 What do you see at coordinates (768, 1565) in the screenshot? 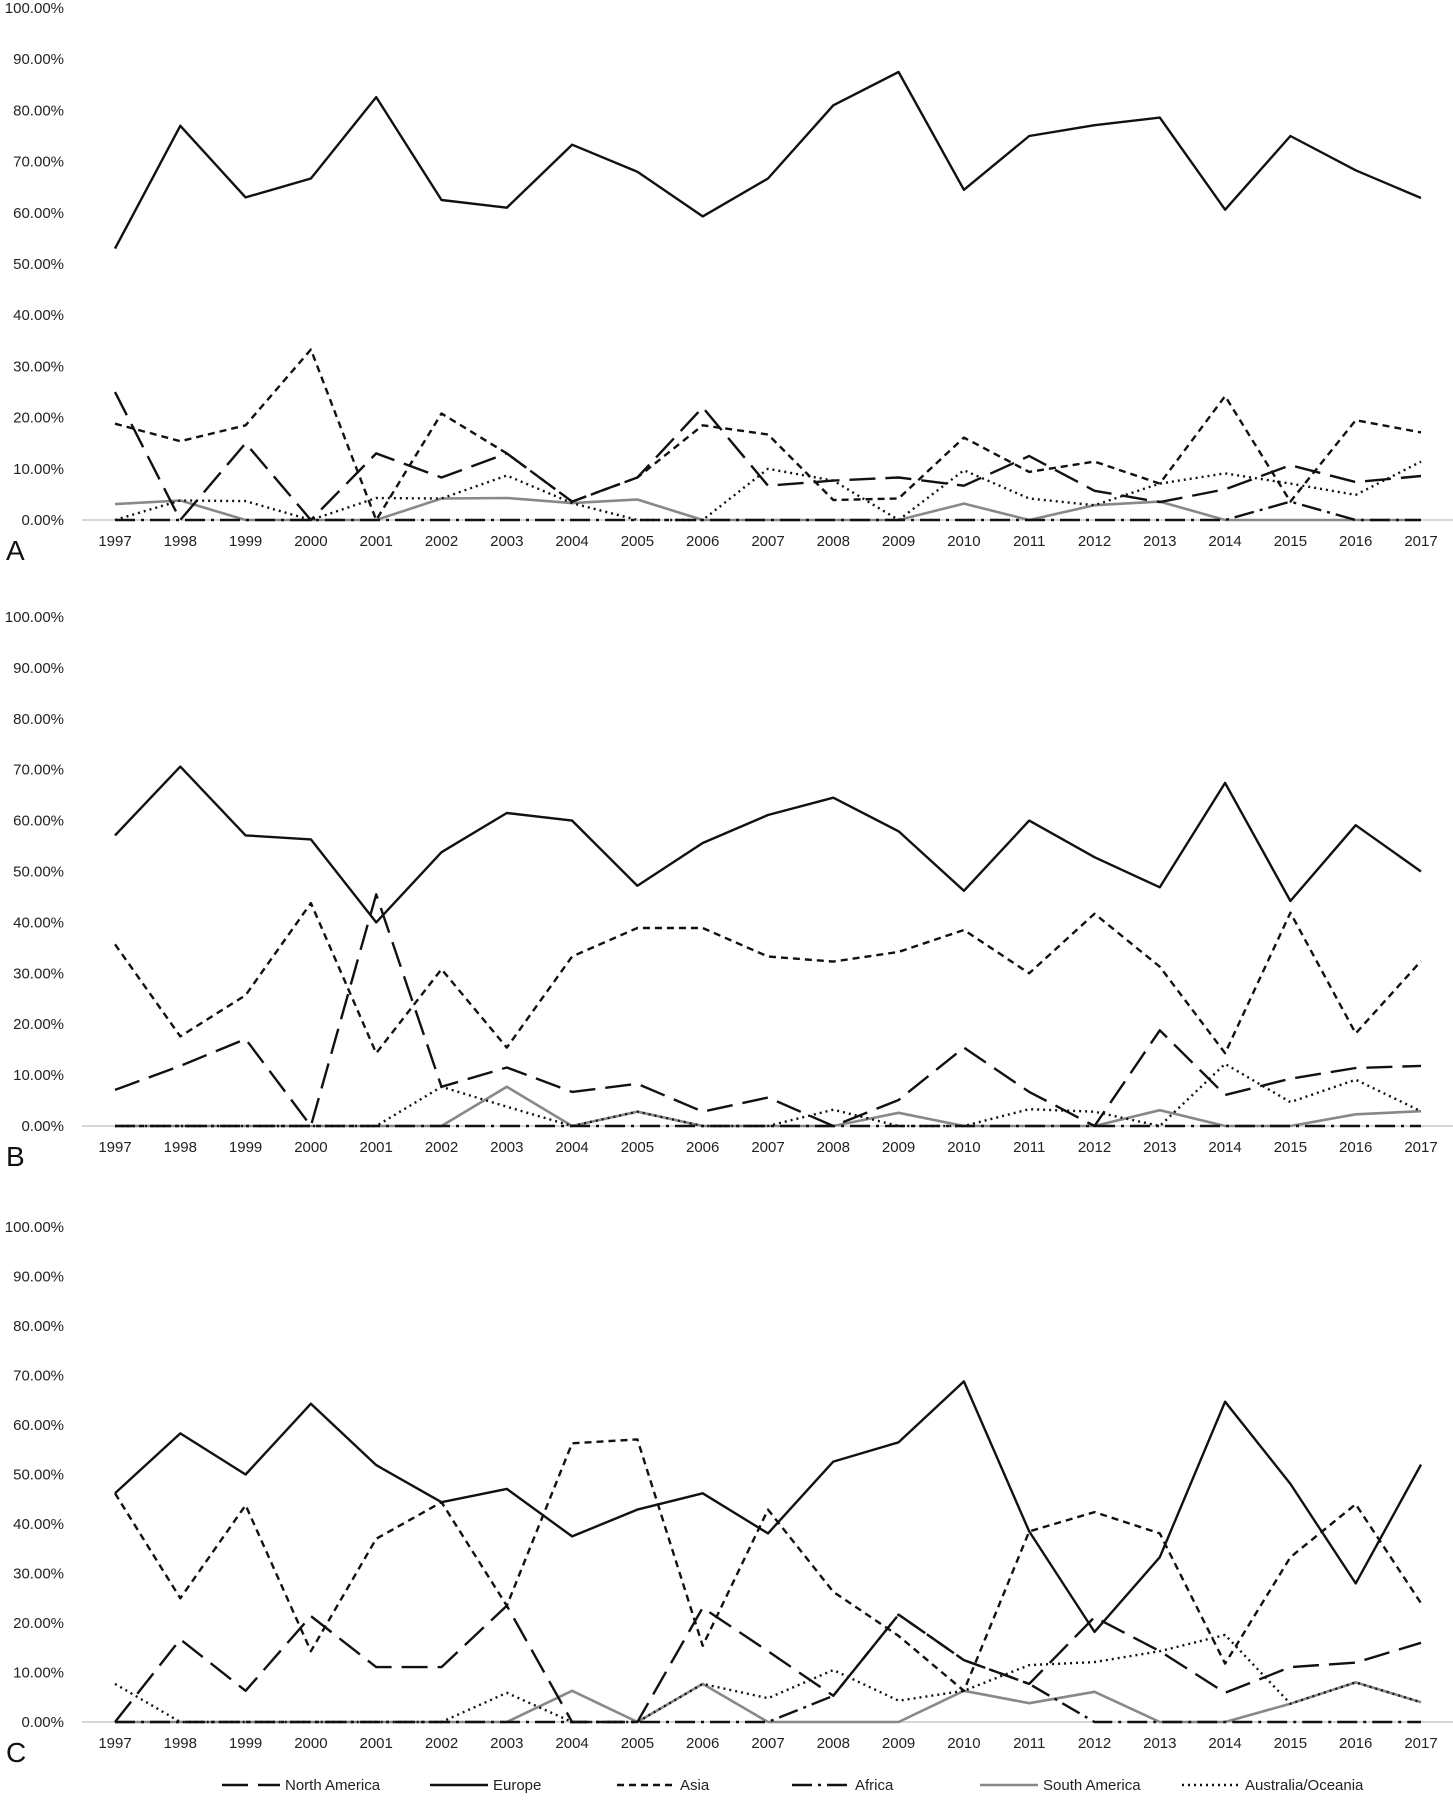
I see `series-line-asia` at bounding box center [768, 1565].